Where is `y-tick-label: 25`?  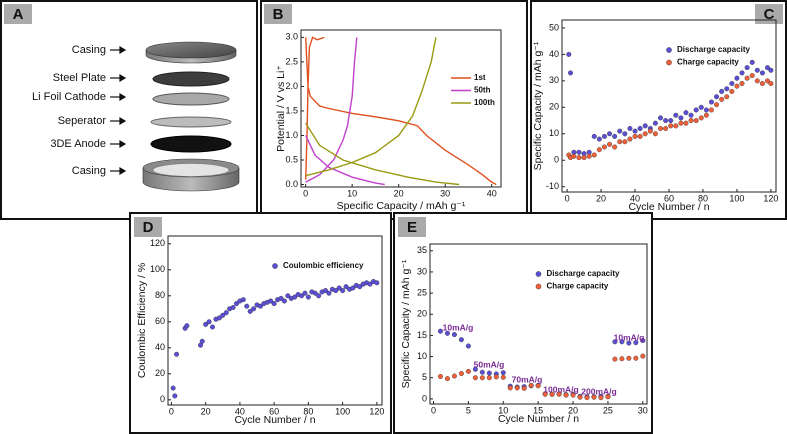 y-tick-label: 25 is located at coordinates (422, 292).